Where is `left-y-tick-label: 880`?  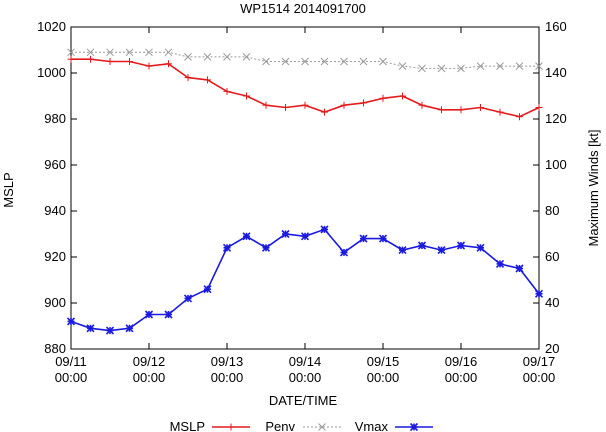 left-y-tick-label: 880 is located at coordinates (55, 348).